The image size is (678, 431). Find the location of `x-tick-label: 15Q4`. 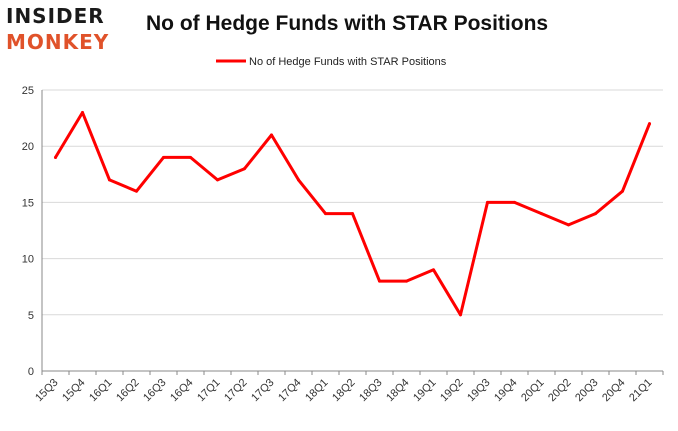

x-tick-label: 15Q4 is located at coordinates (74, 391).